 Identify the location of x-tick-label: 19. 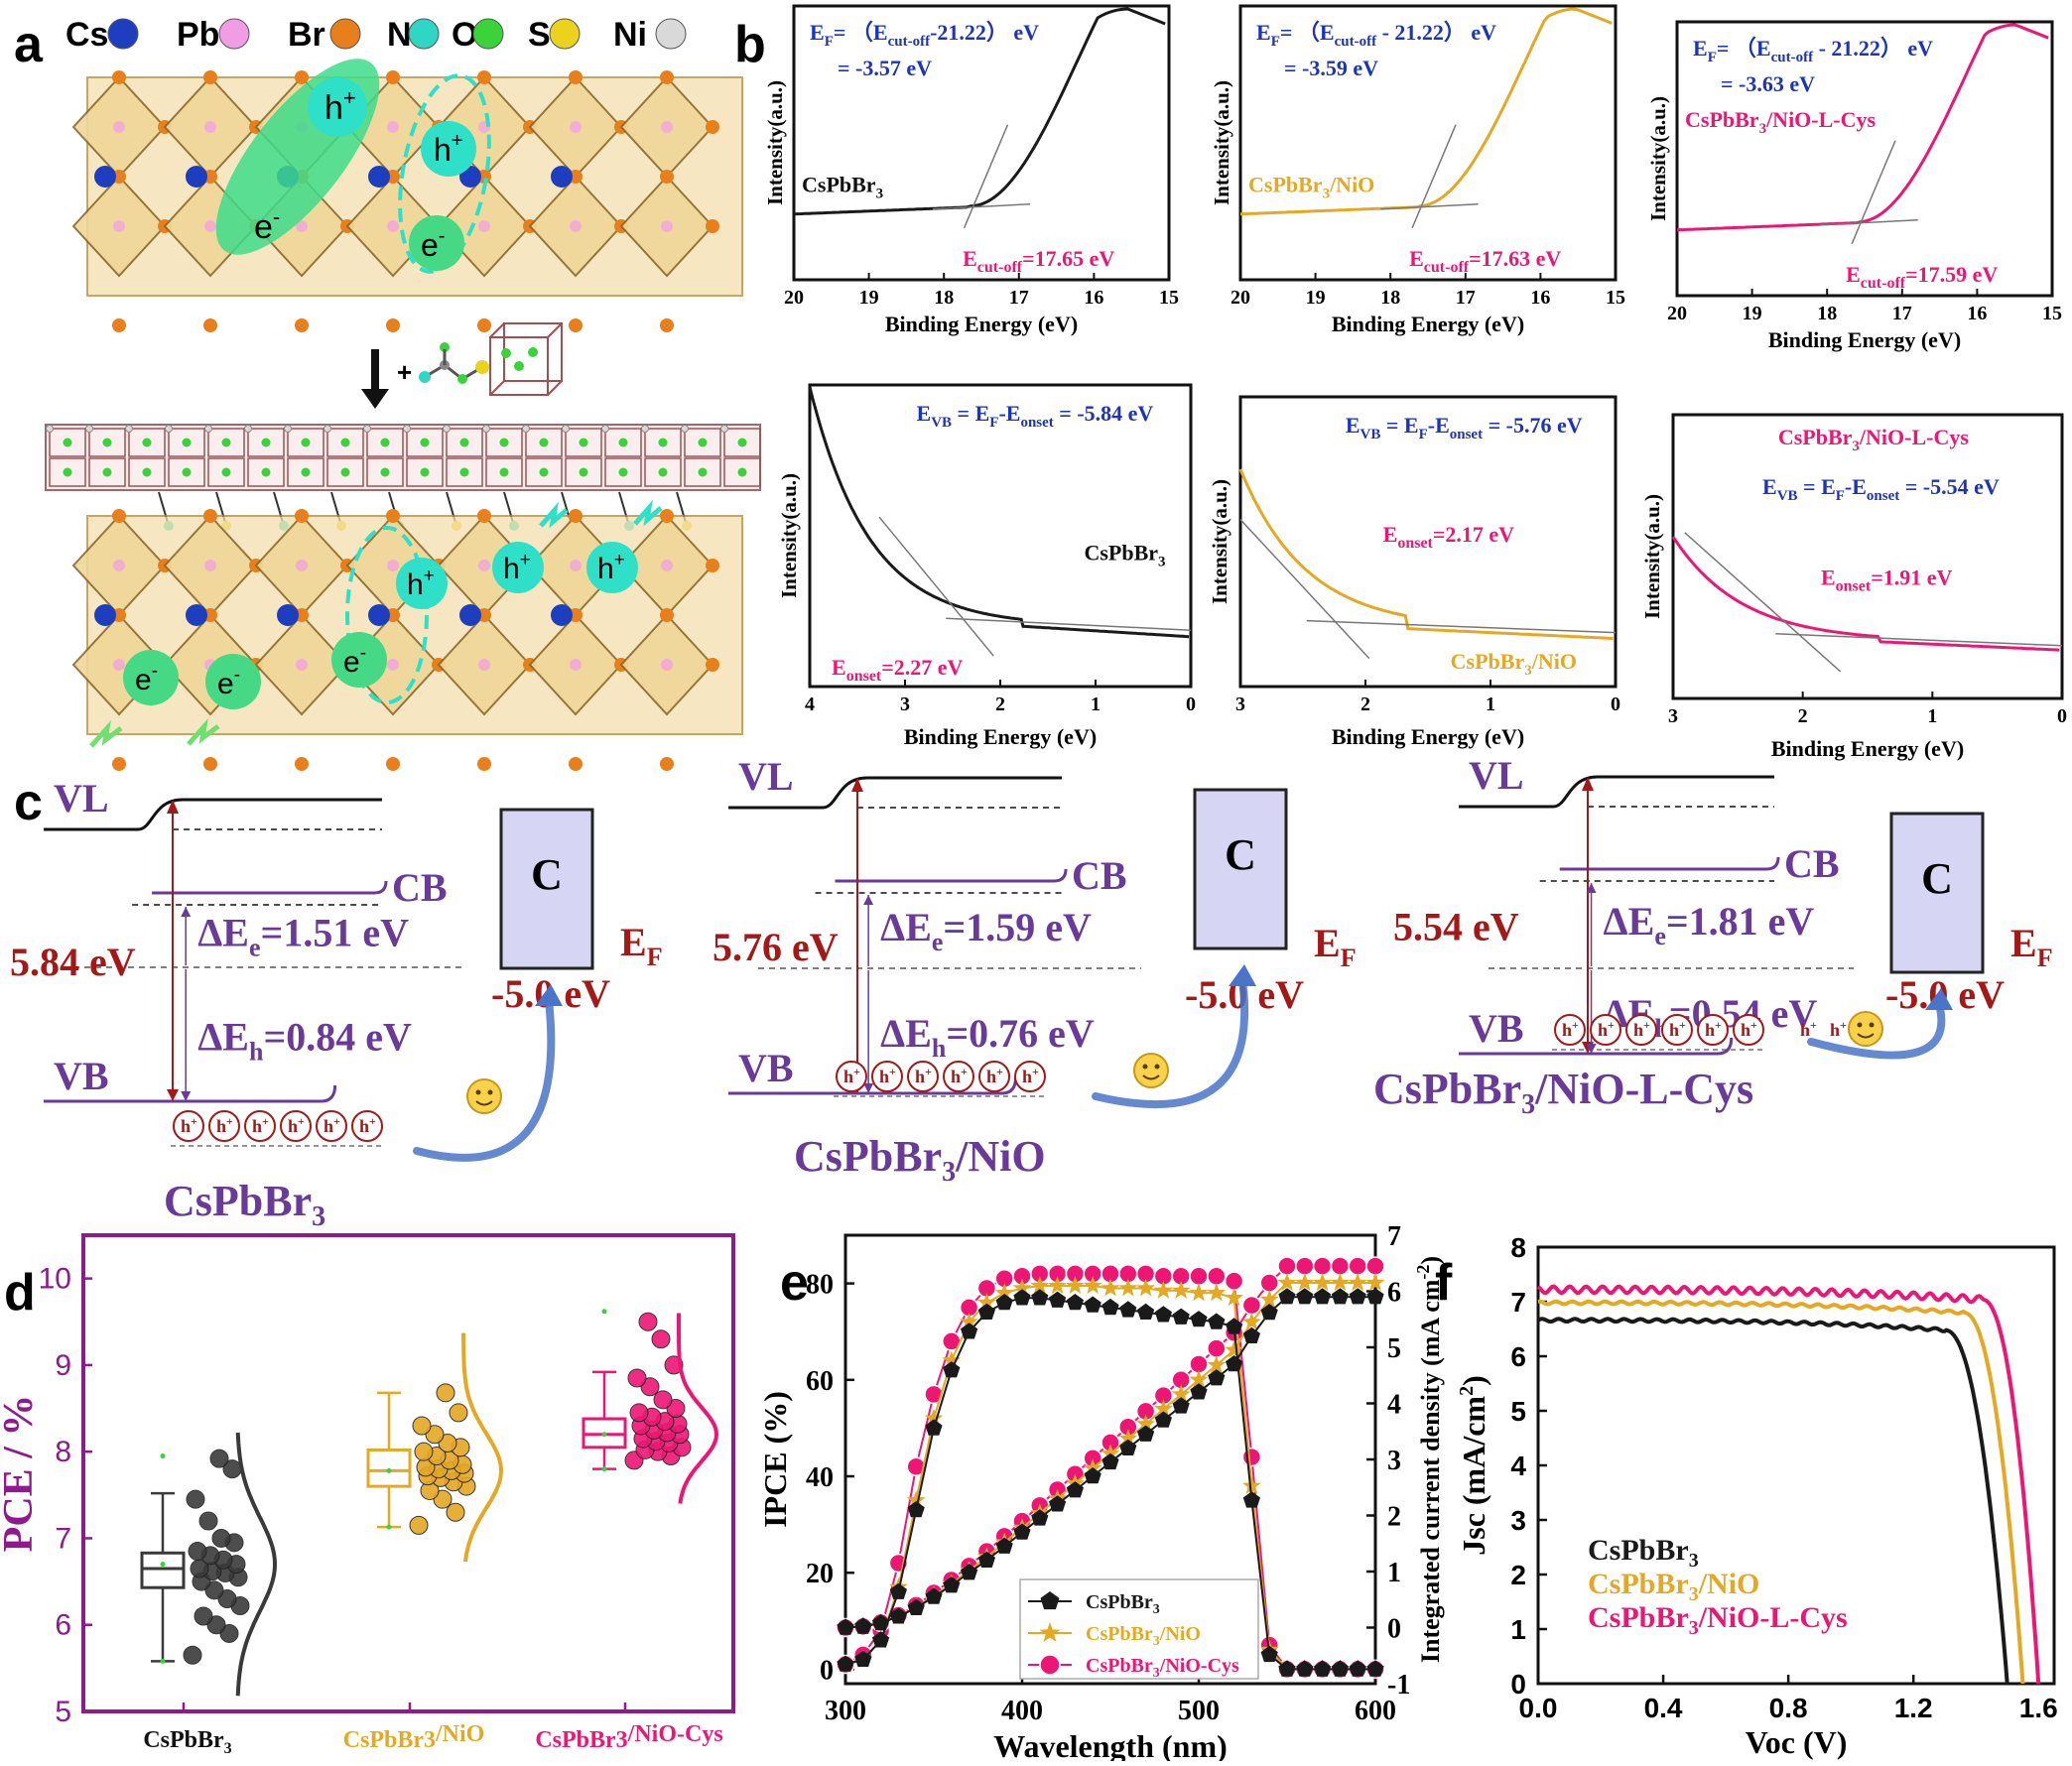
(1316, 298).